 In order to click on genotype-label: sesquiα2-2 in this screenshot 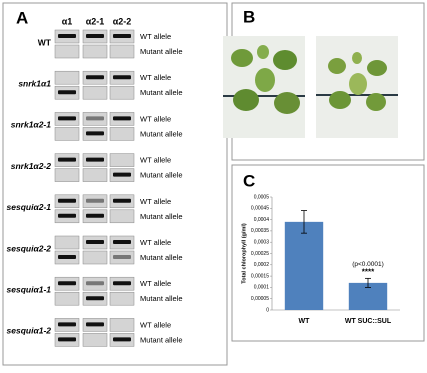, I will do `click(29, 248)`.